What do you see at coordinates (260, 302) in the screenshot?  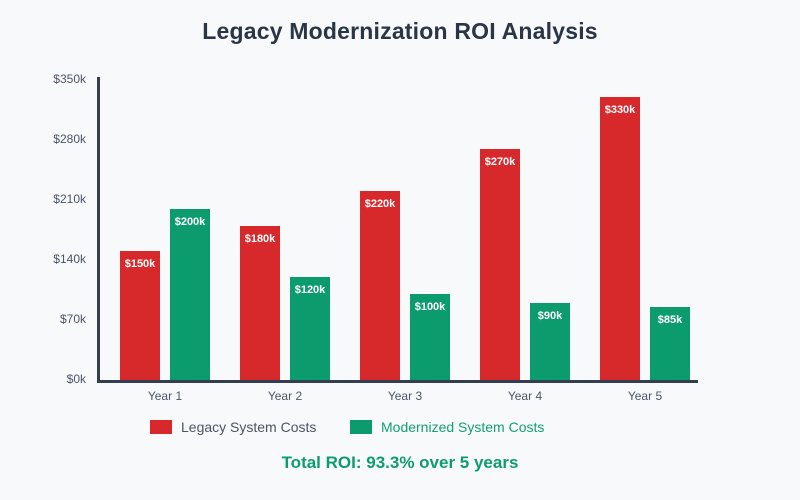 I see `bar-legacy-year-2: $180k` at bounding box center [260, 302].